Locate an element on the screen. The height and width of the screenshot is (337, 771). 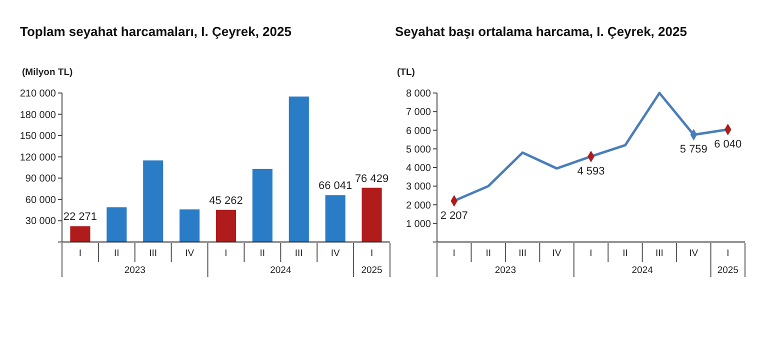
data-label: 45 262 is located at coordinates (226, 200).